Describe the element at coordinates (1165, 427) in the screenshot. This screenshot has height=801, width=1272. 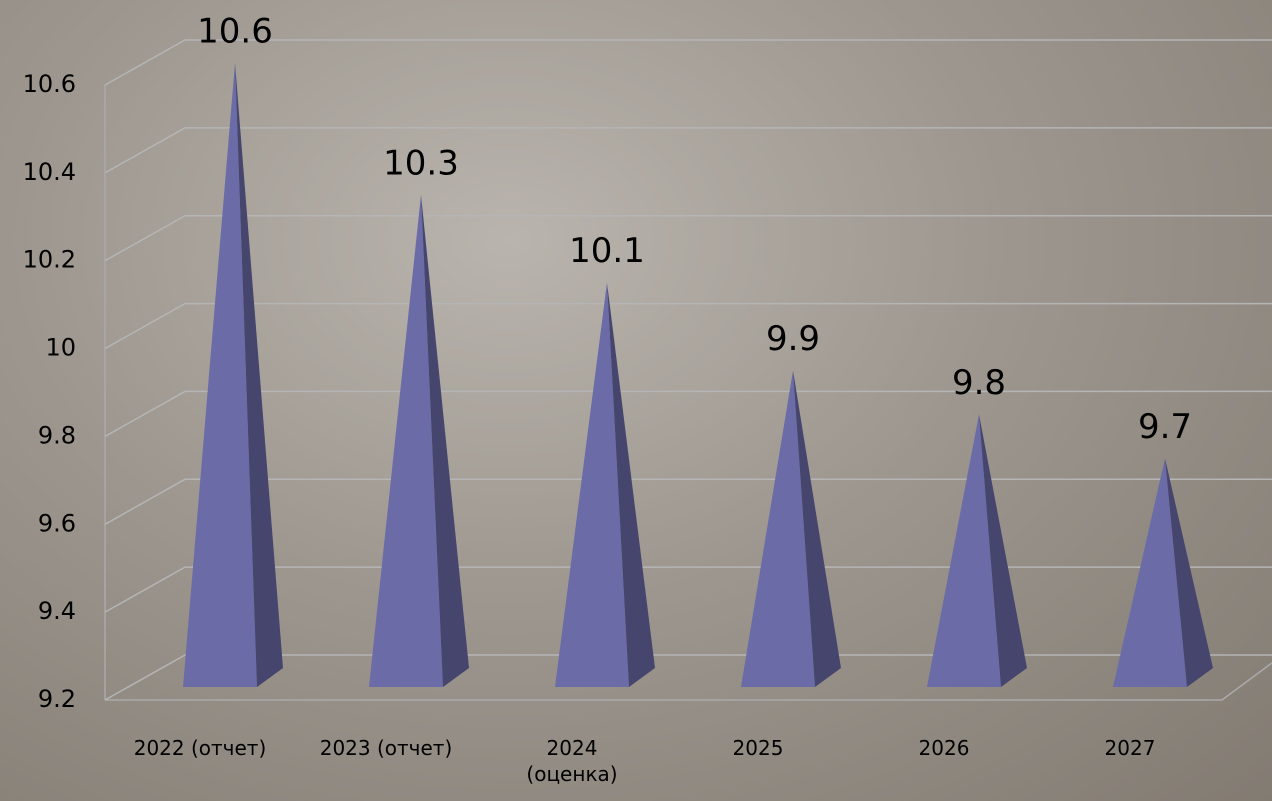
I see `value-label: 9.7` at that location.